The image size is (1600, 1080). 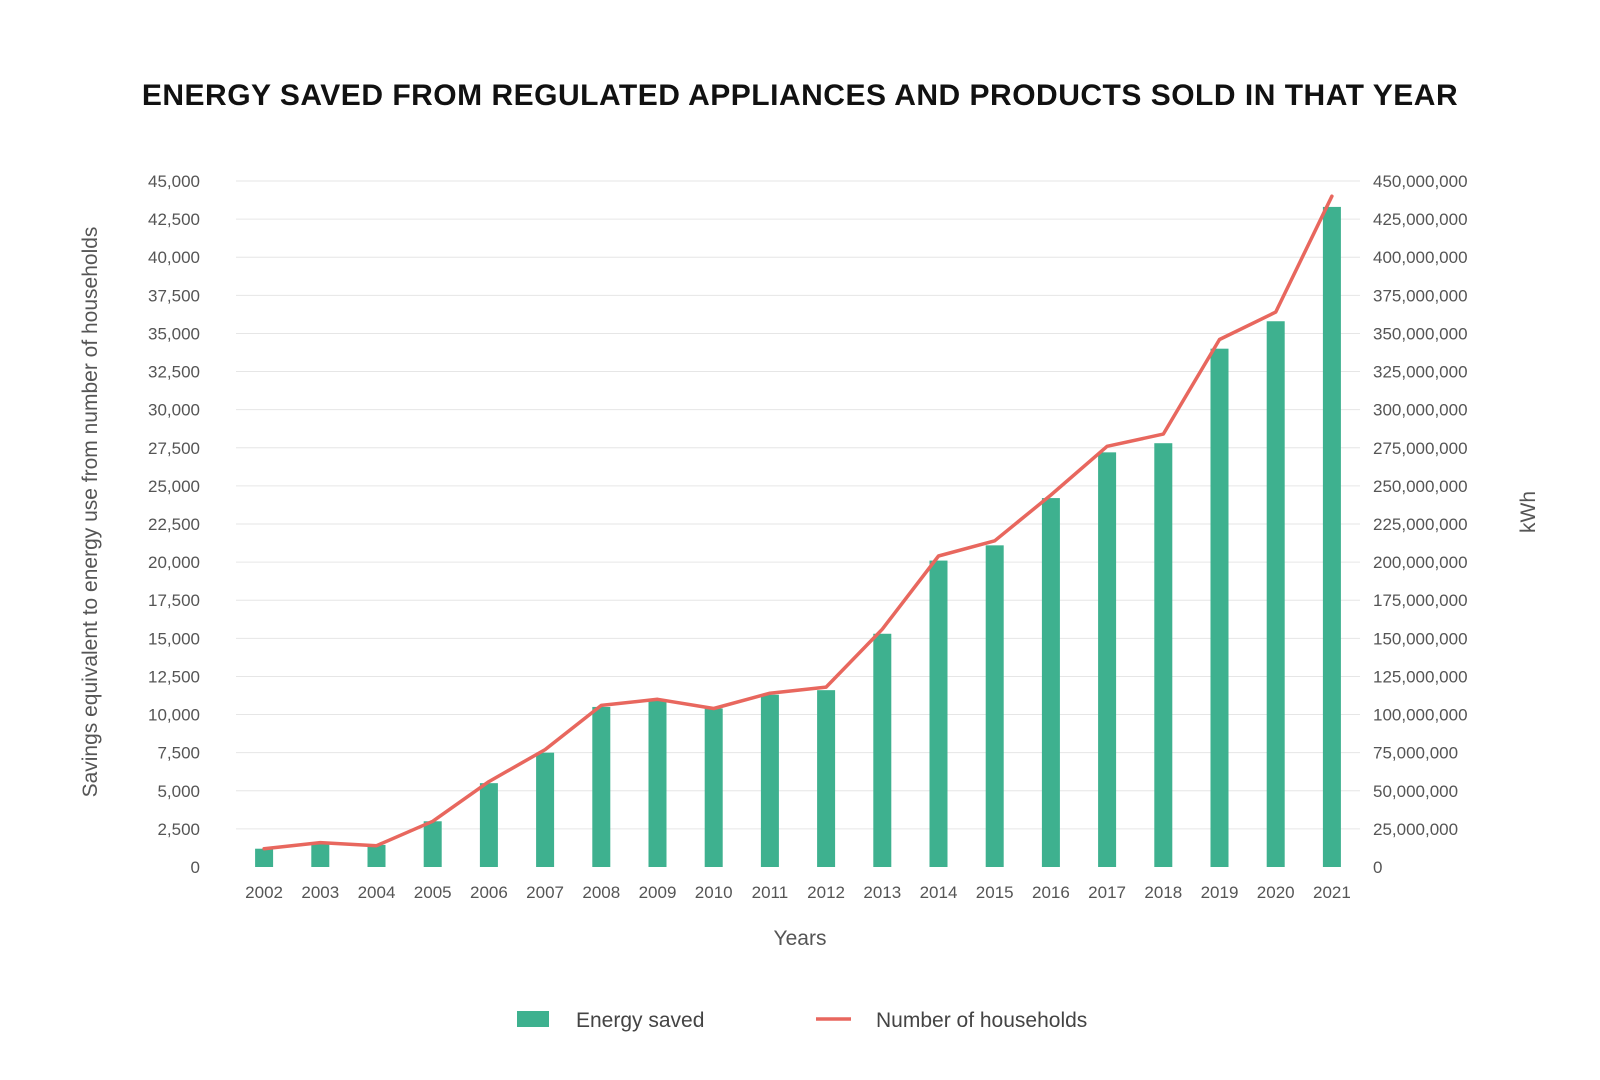 What do you see at coordinates (802, 1020) in the screenshot?
I see `legend: Energy saved Number of households` at bounding box center [802, 1020].